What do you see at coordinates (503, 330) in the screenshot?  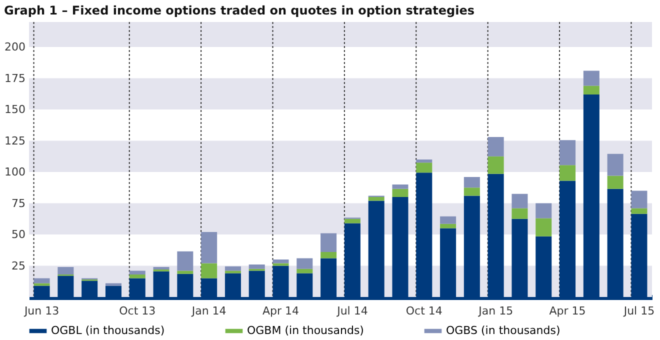 I see `legend-label: OGBS (in thousands)` at bounding box center [503, 330].